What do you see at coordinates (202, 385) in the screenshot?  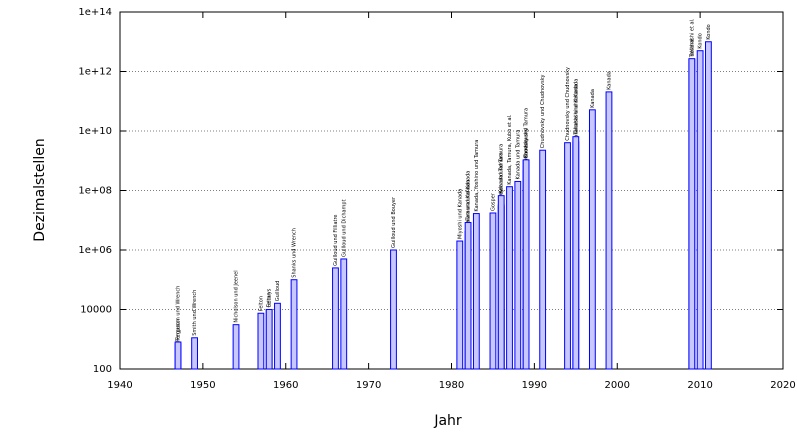 I see `x-tick-label: 1950` at bounding box center [202, 385].